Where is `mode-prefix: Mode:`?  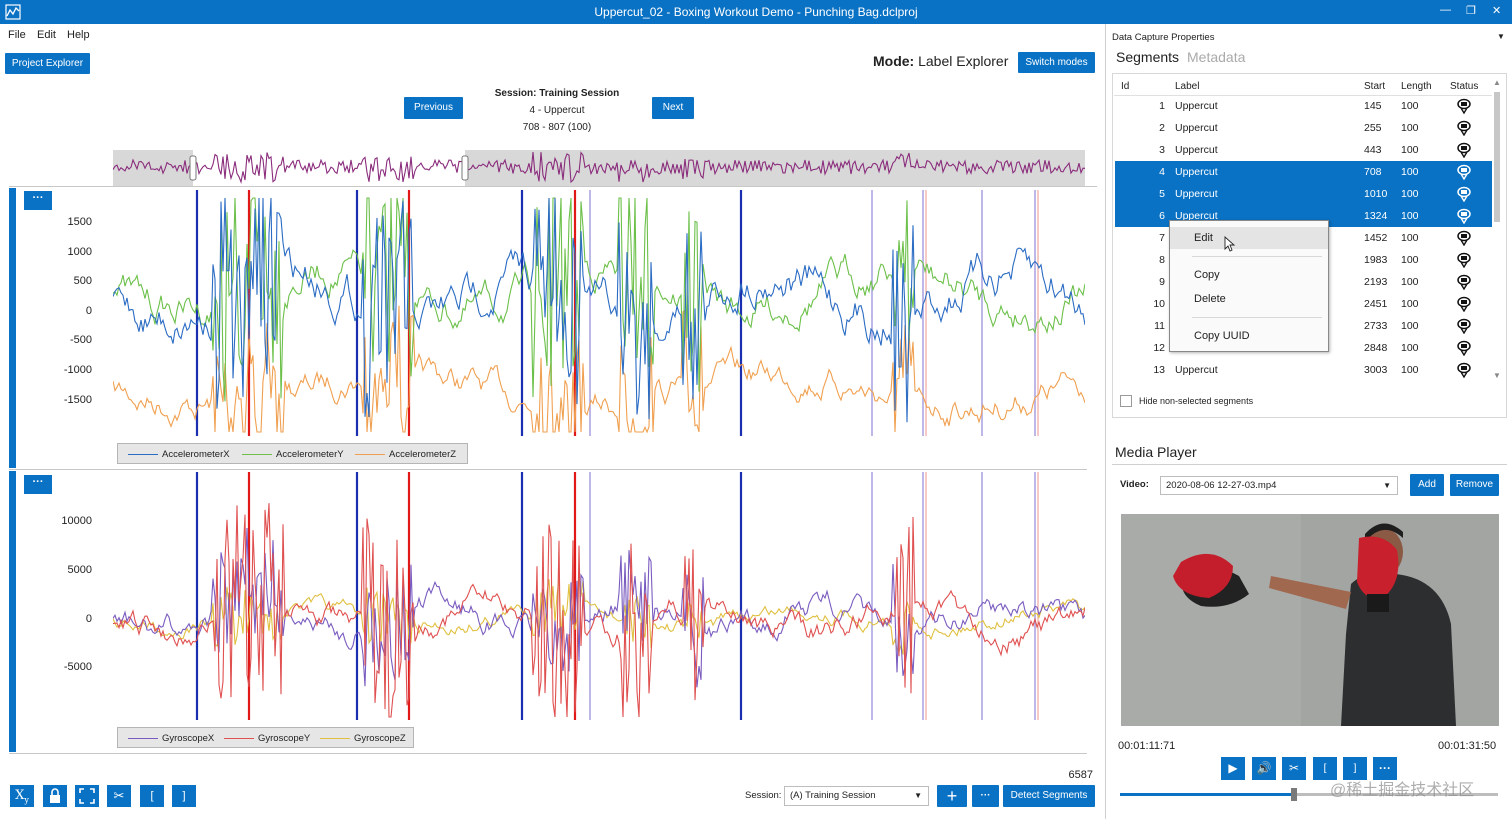
mode-prefix: Mode: is located at coordinates (894, 61).